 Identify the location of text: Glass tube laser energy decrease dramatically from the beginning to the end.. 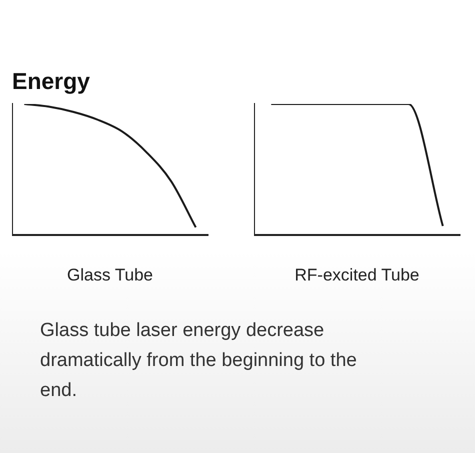
(199, 361).